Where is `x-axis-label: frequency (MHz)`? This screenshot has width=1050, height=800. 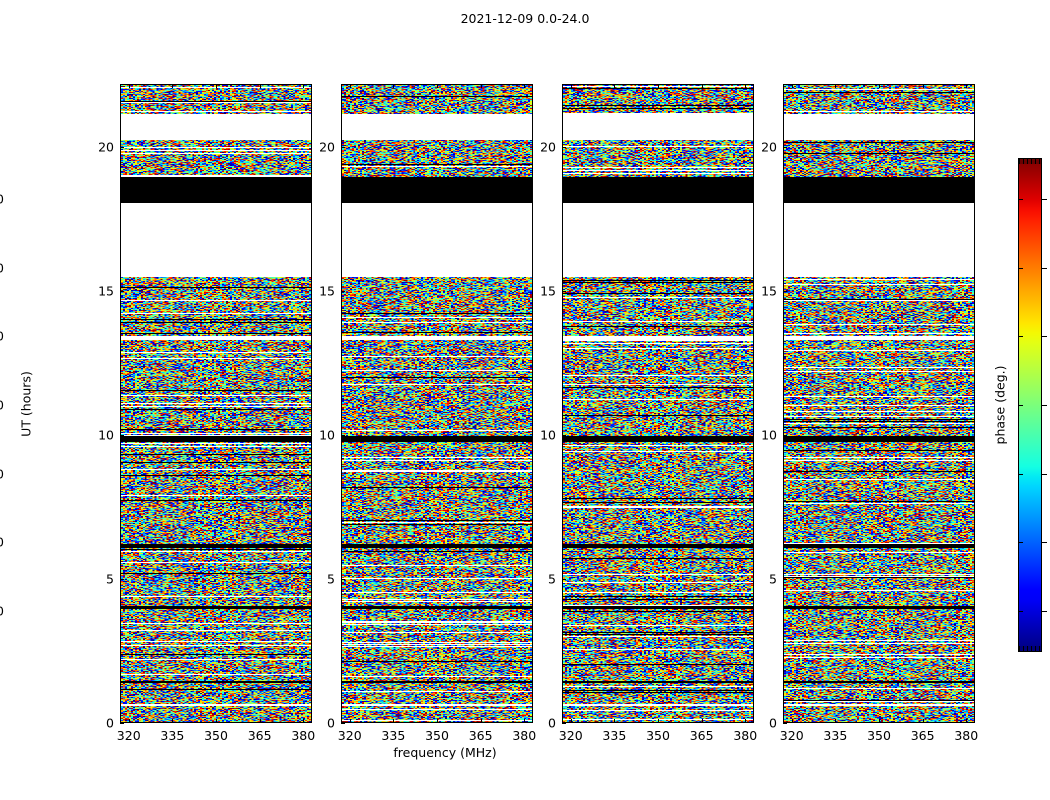 x-axis-label: frequency (MHz) is located at coordinates (445, 752).